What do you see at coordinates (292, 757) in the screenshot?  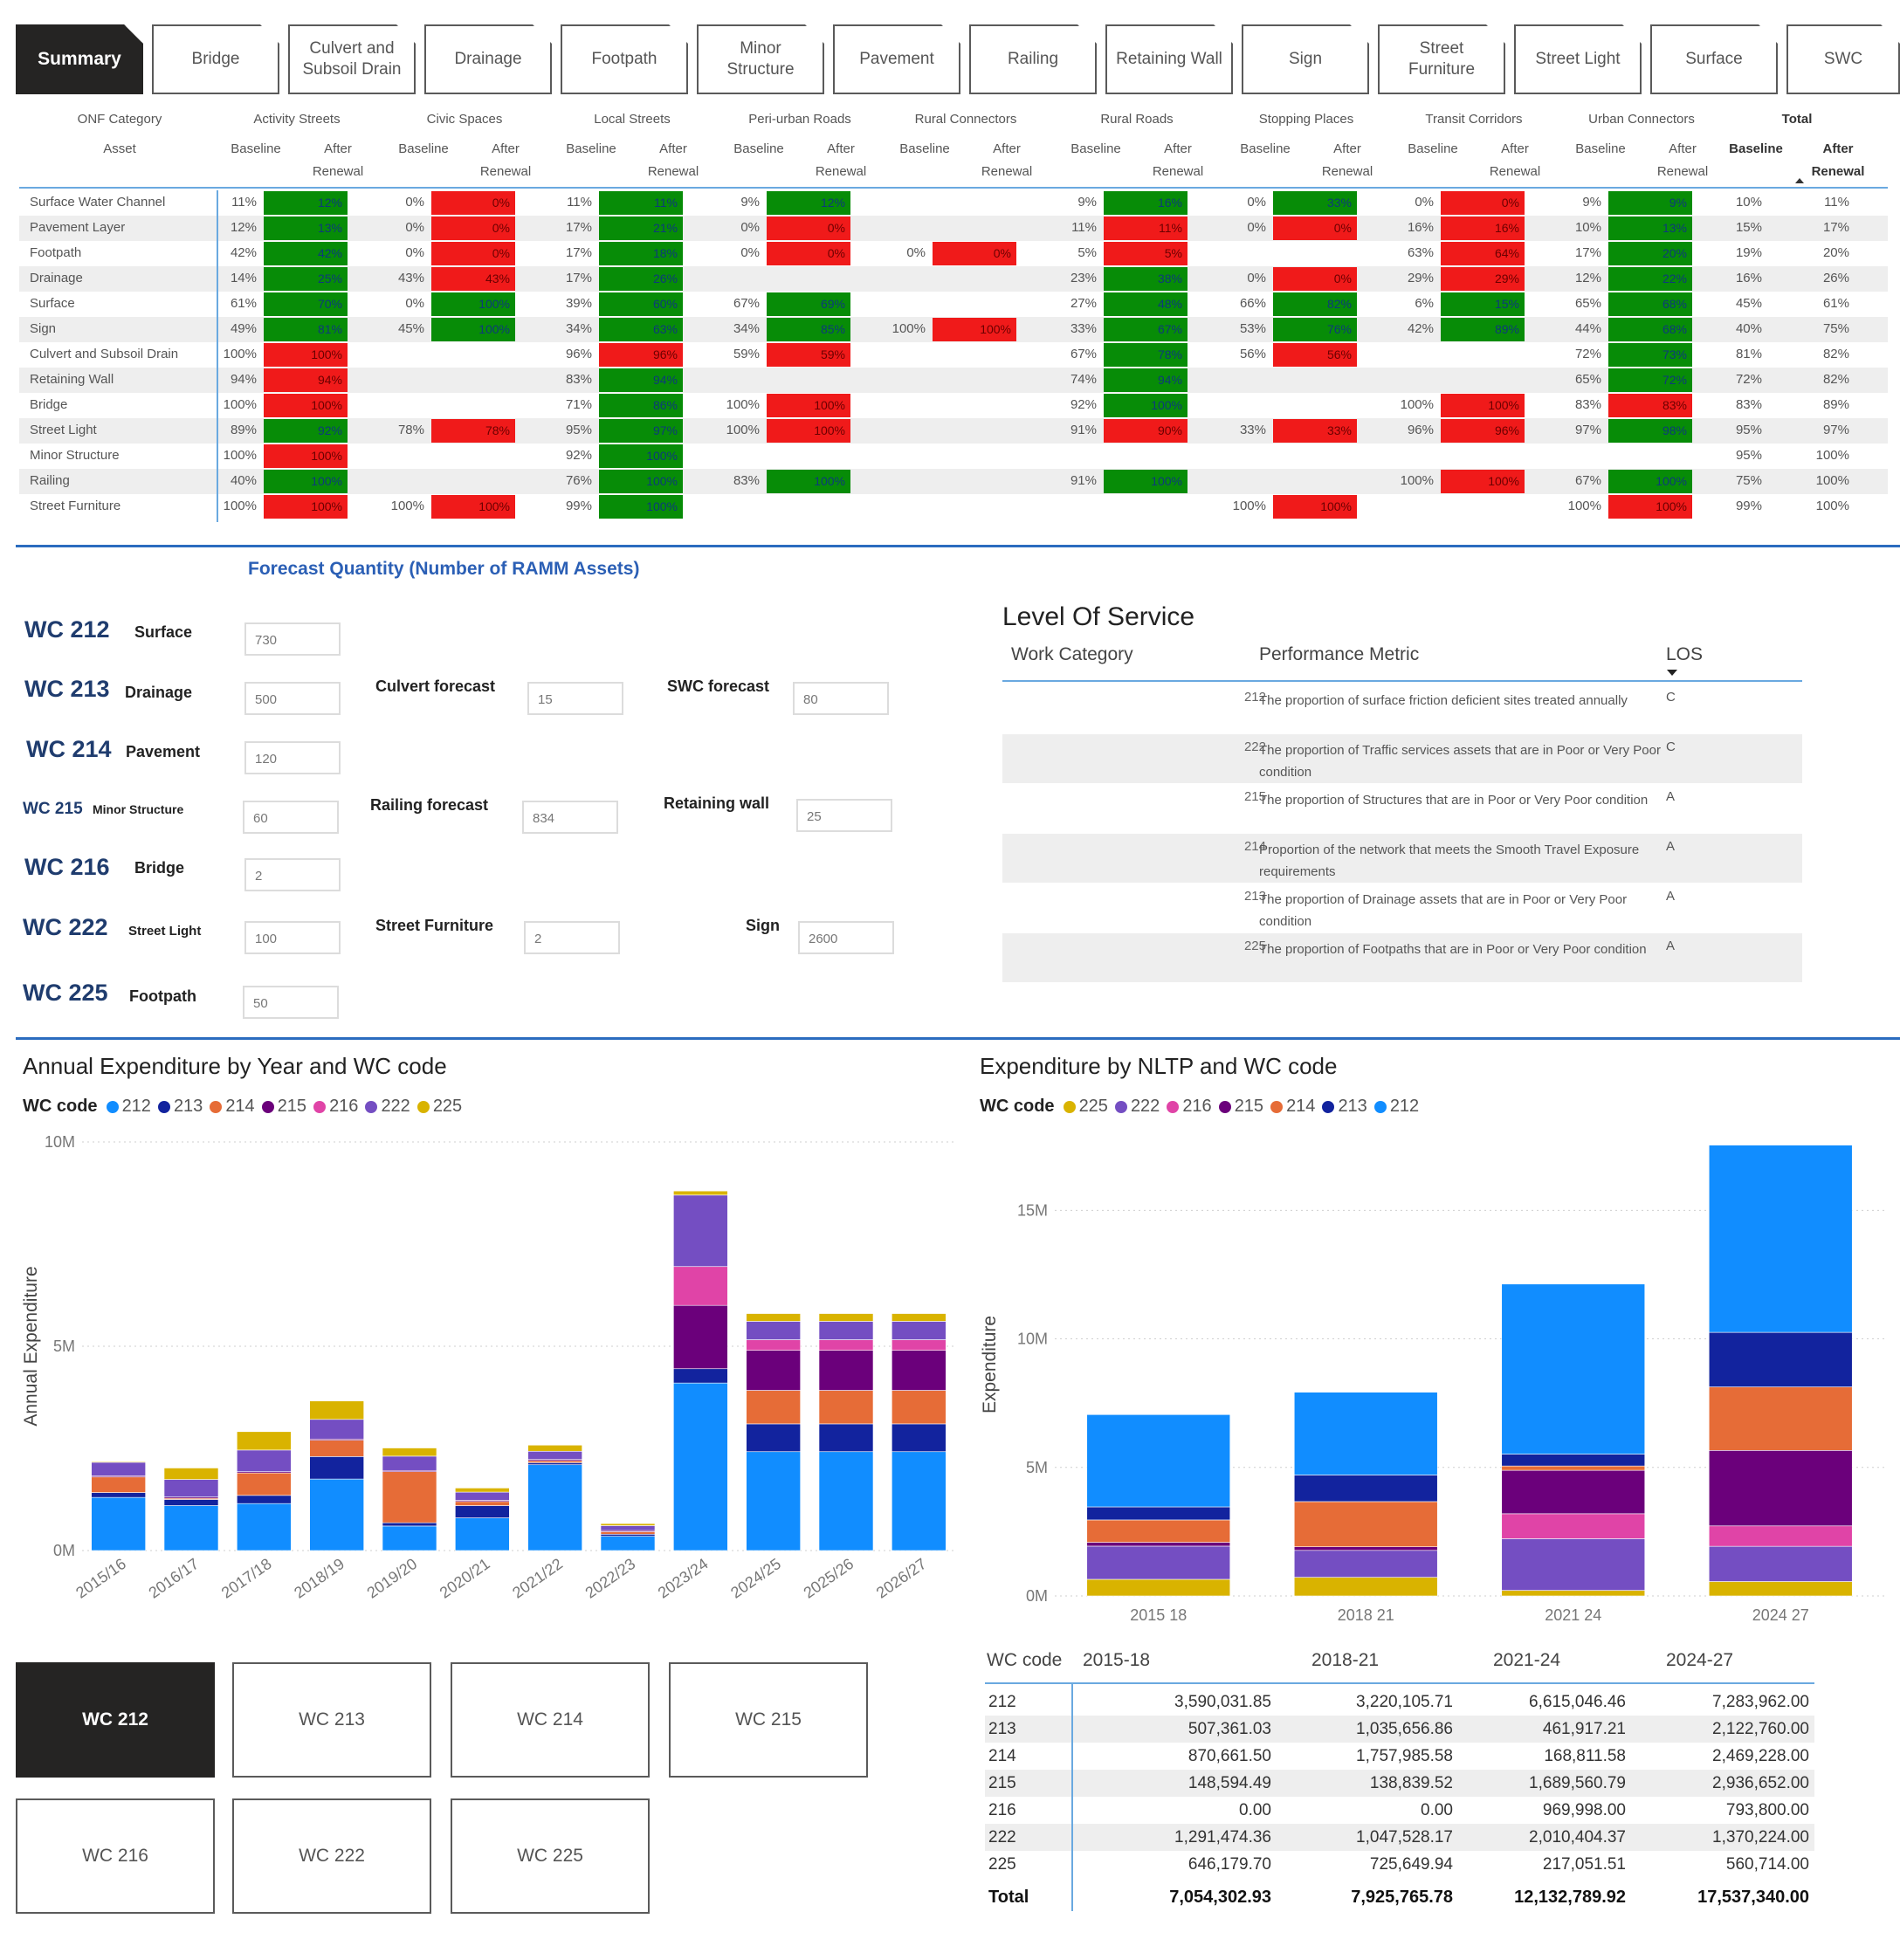 I see `pavement-forecast-input: 120` at bounding box center [292, 757].